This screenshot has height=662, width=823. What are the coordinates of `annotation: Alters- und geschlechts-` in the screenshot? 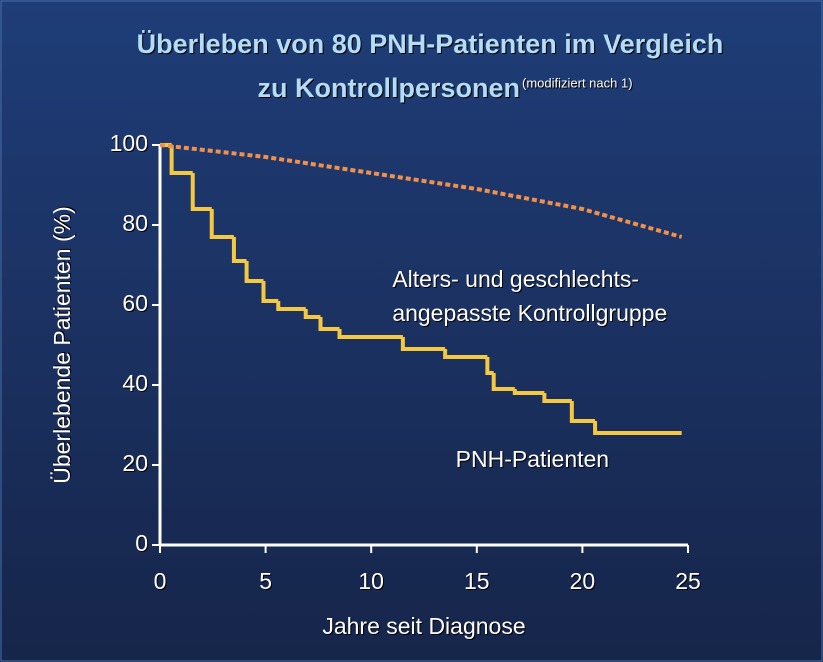 It's located at (515, 279).